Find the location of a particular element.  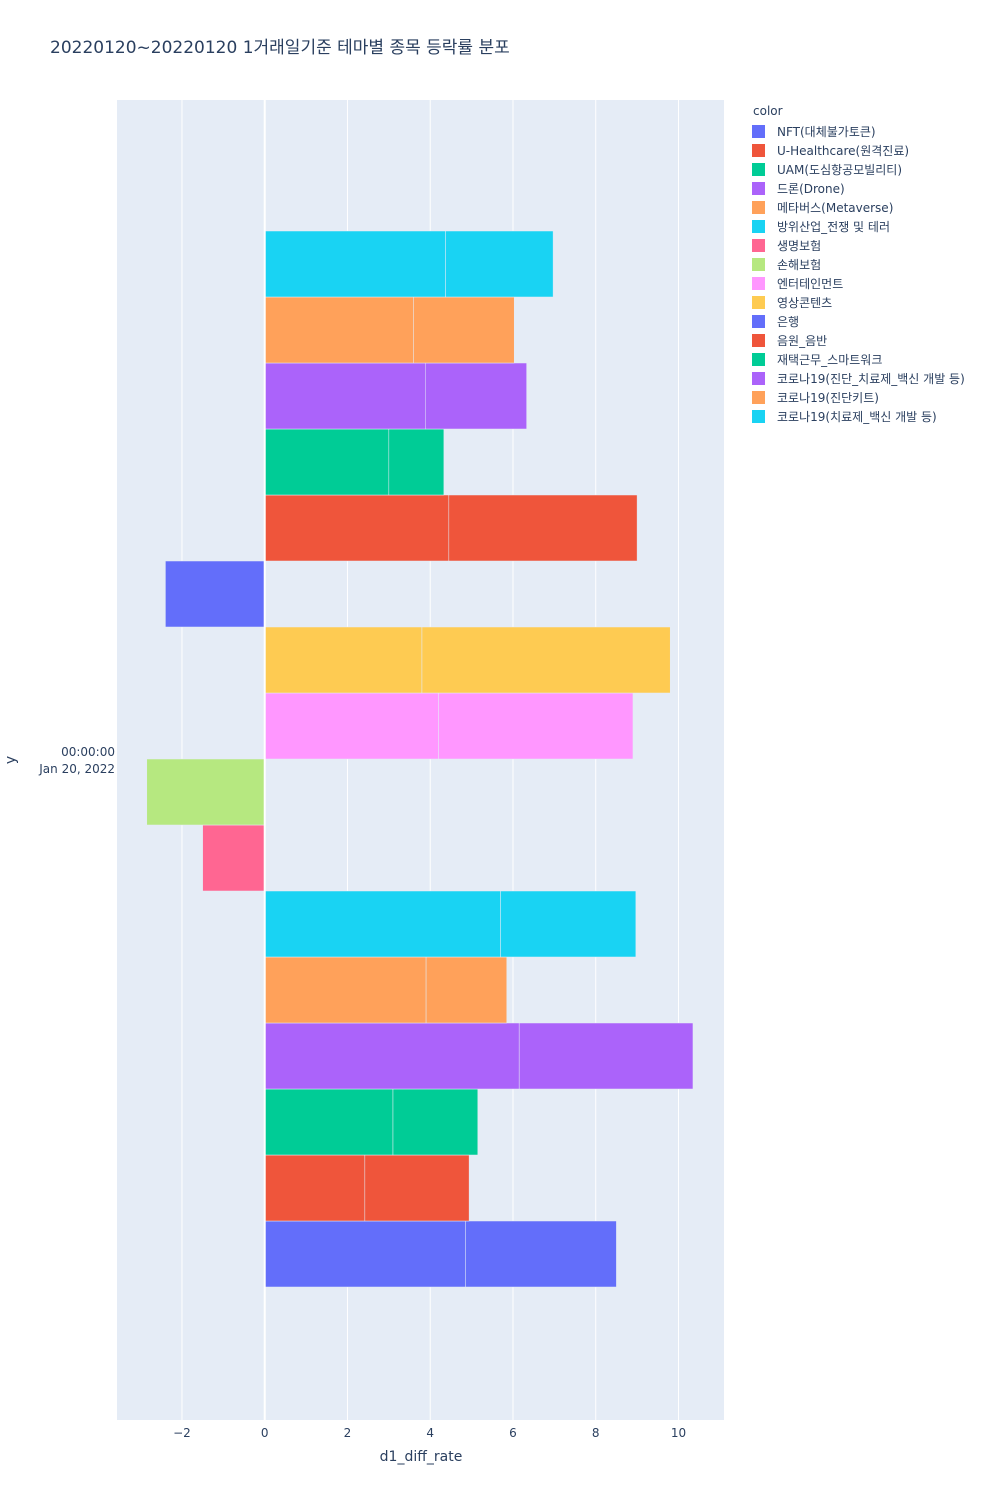

legend-item: 엔터테인먼트 is located at coordinates (852, 283).